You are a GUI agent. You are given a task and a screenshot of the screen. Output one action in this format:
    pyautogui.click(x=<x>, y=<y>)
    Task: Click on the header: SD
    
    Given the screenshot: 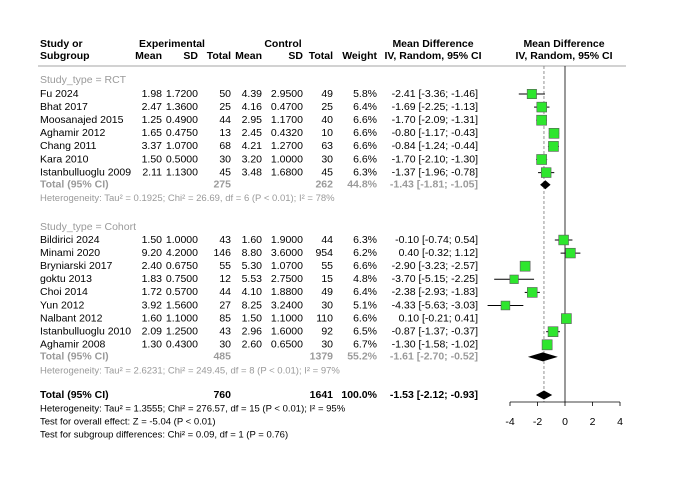 What is the action you would take?
    pyautogui.click(x=295, y=56)
    